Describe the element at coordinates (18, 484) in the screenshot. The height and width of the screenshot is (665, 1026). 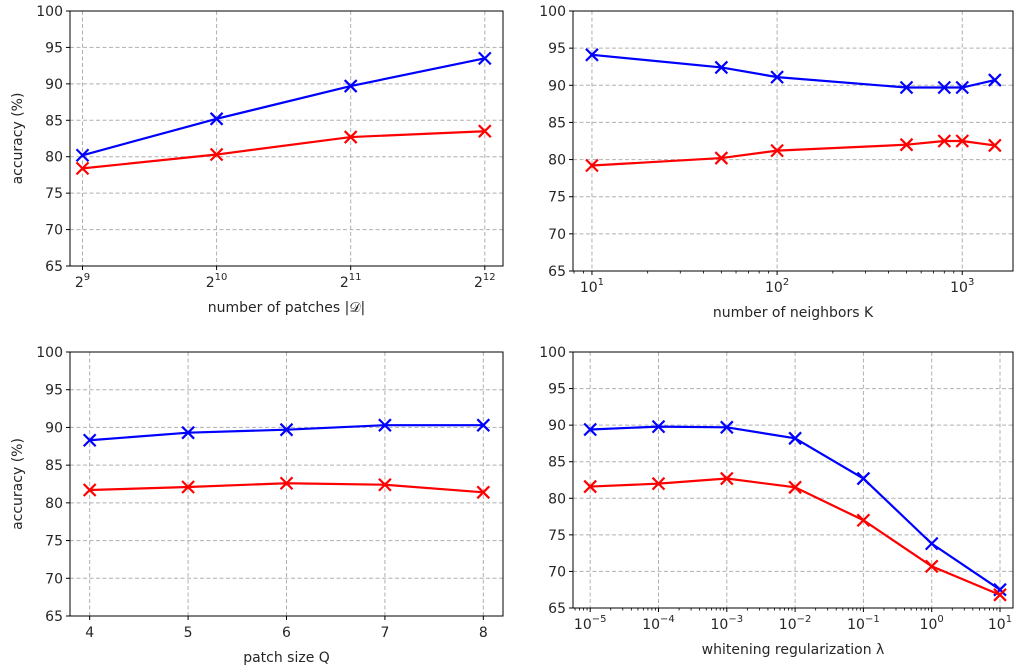
I see `y-axis-label: accuracy (%)` at that location.